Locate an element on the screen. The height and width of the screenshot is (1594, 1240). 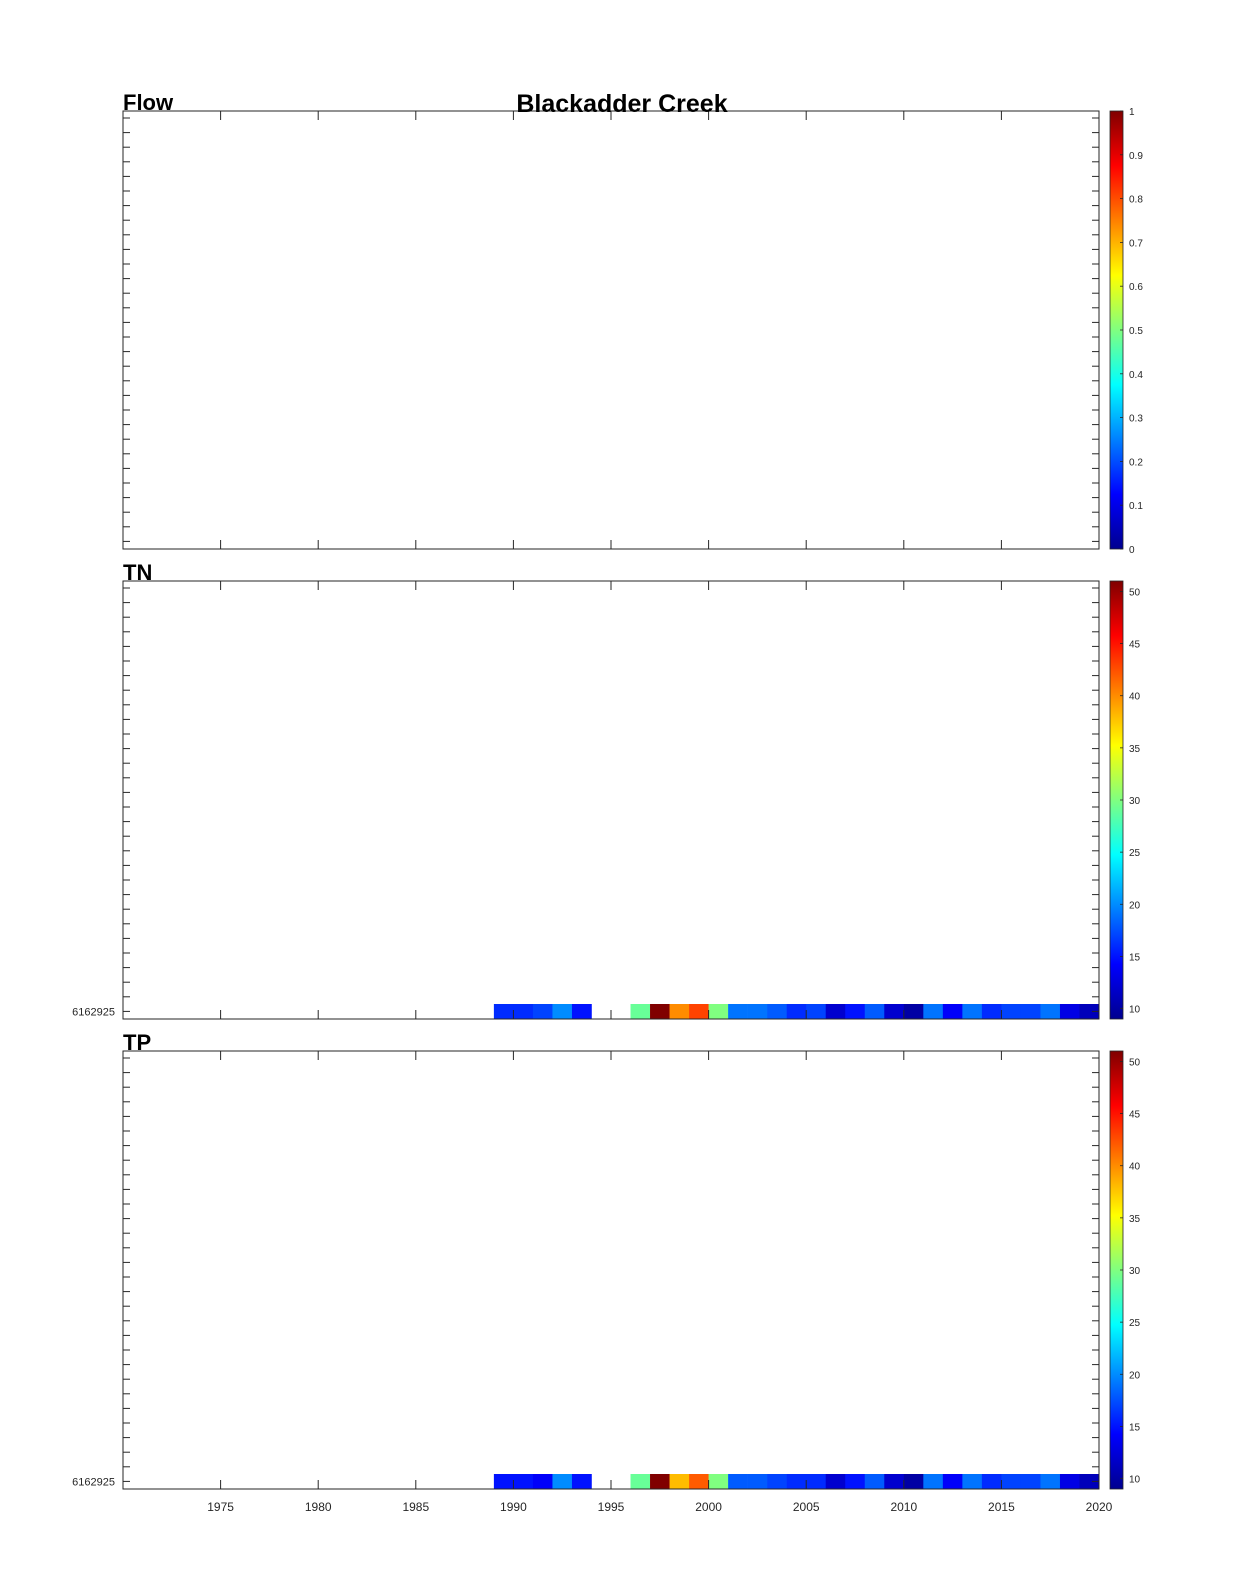
colorbar-tick-label: 0.4 is located at coordinates (1136, 375).